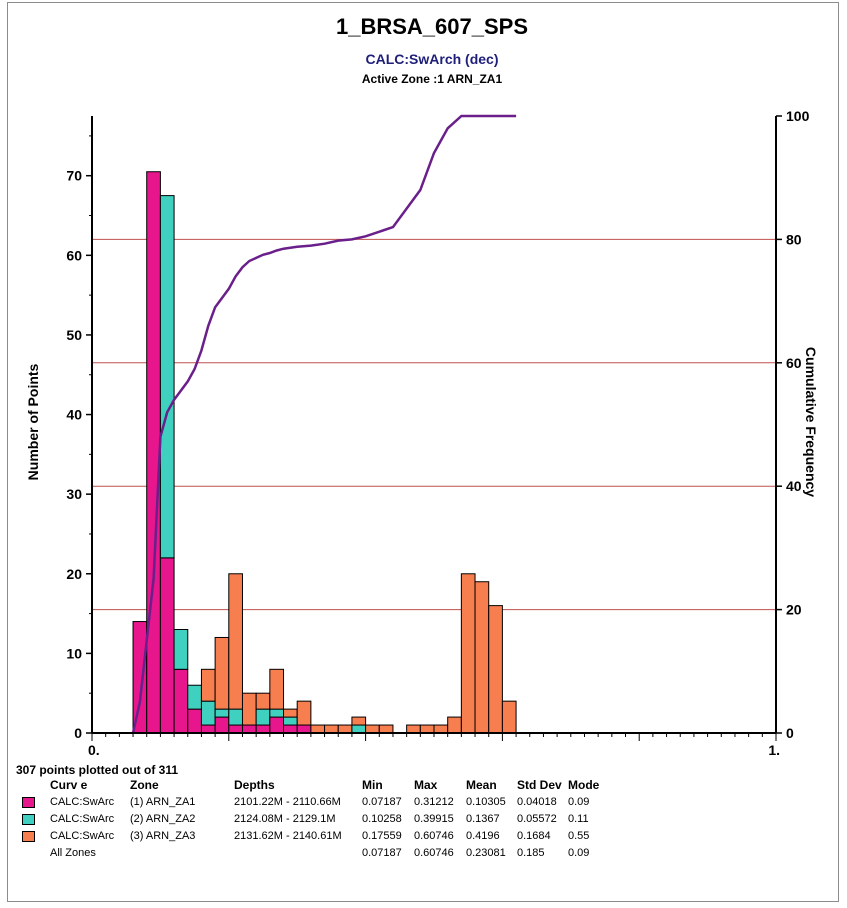  Describe the element at coordinates (74, 653) in the screenshot. I see `y-tick-label: 10` at that location.